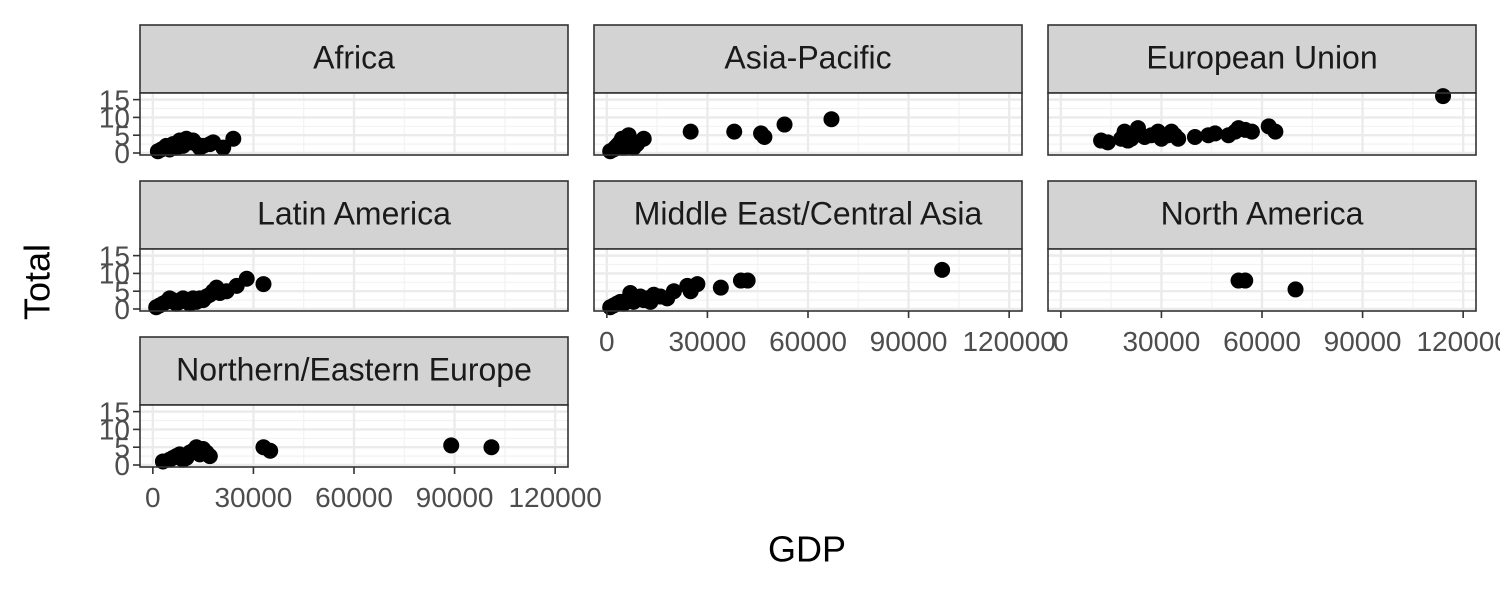 This screenshot has height=600, width=1500. Describe the element at coordinates (1262, 213) in the screenshot. I see `facet-strip-label: North America` at that location.